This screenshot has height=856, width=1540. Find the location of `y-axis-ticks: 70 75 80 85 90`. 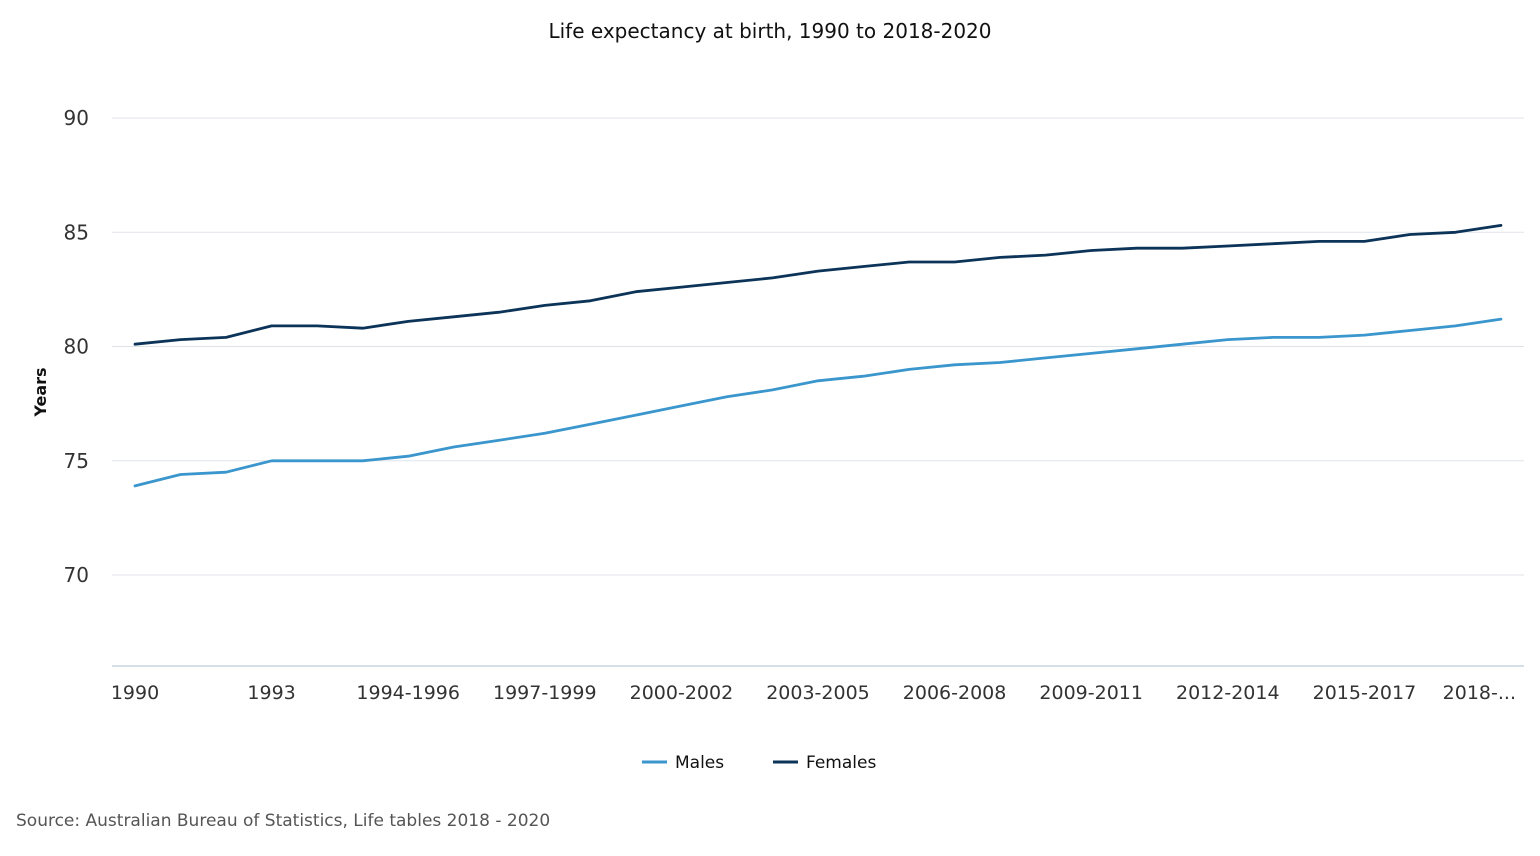

y-axis-ticks: 70 75 80 85 90 is located at coordinates (76, 346).